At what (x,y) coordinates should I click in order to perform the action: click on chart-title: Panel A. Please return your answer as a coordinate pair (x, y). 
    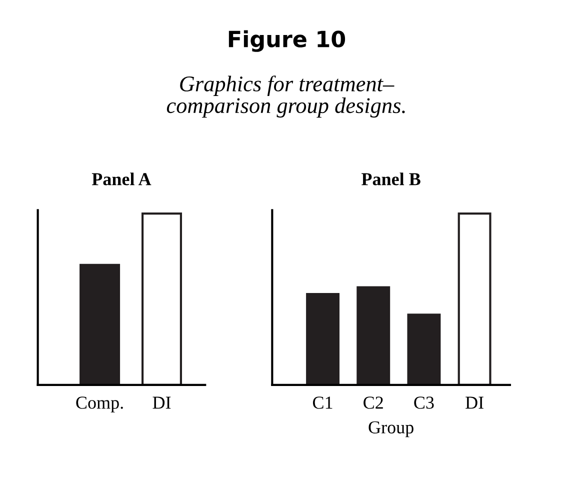
    Looking at the image, I should click on (122, 179).